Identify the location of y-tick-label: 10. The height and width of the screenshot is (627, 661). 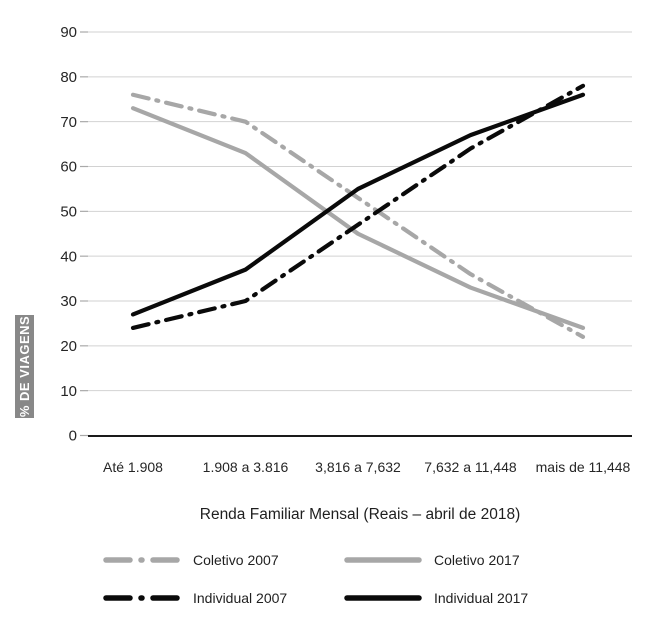
(68, 391).